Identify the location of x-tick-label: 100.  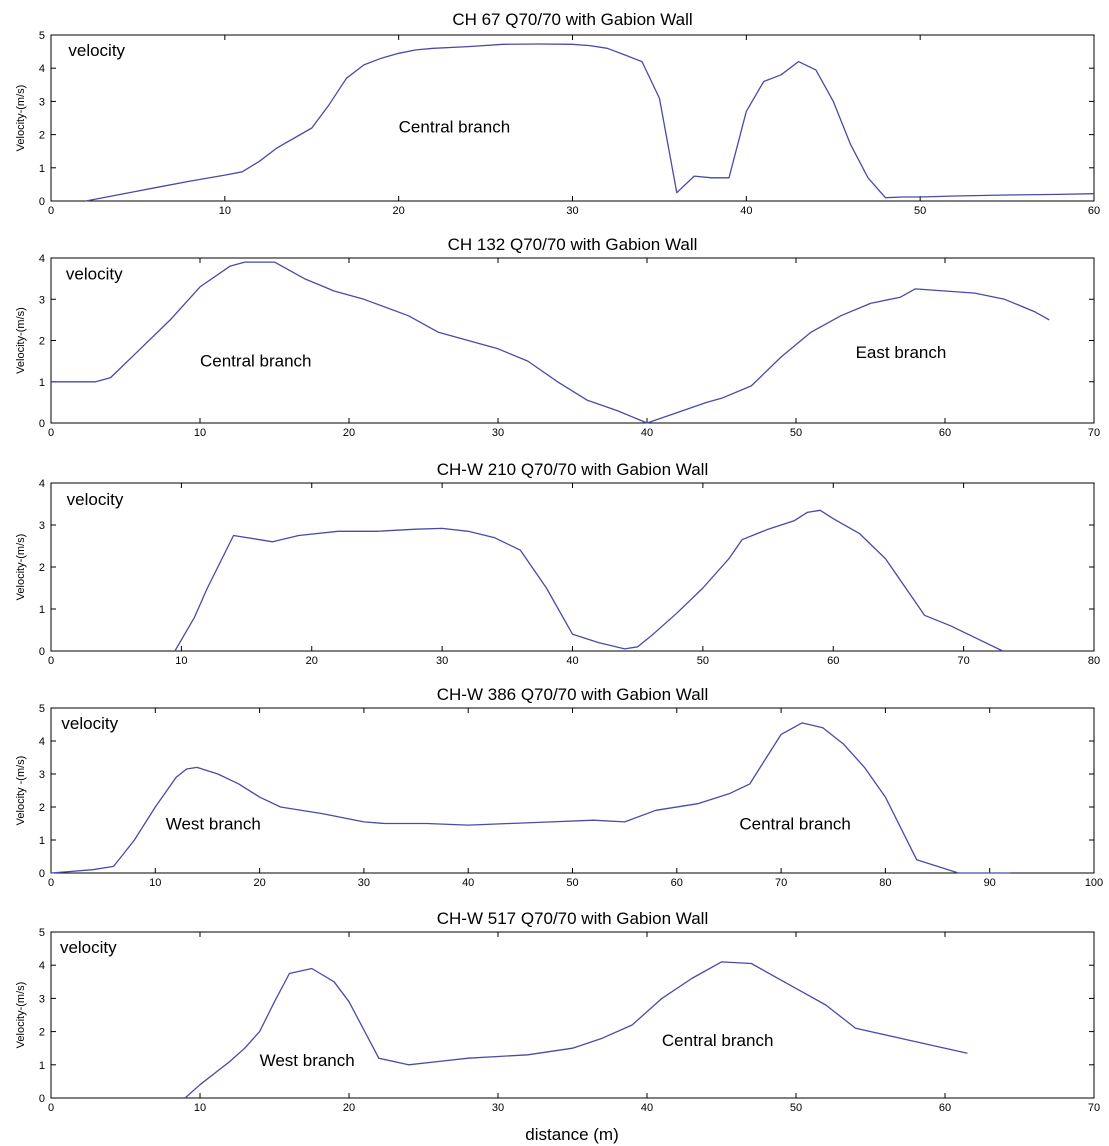
(1094, 883).